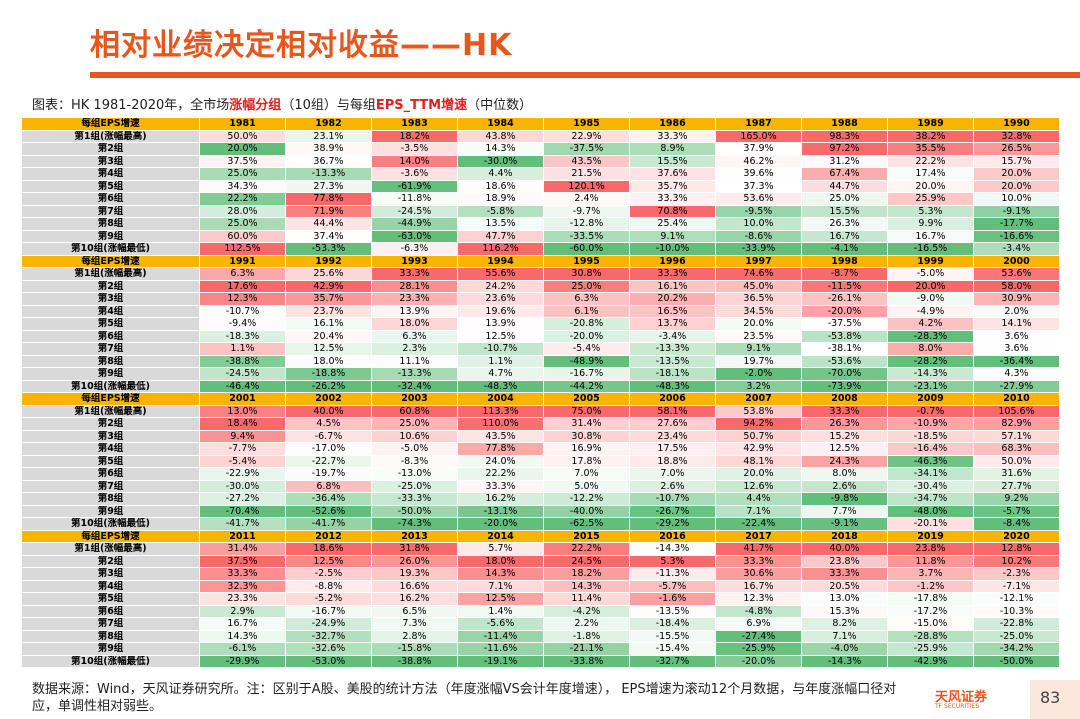  I want to click on data-cell: 38.9%, so click(329, 149).